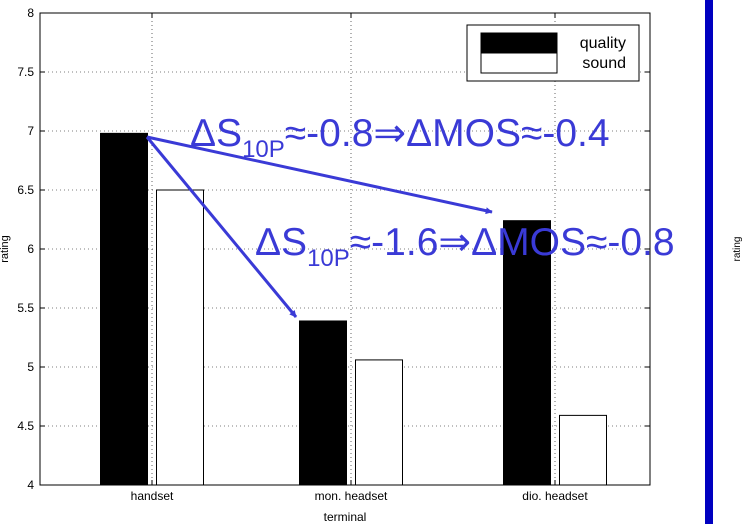  Describe the element at coordinates (281, 242) in the screenshot. I see `annotation-2-delta: ΔS` at that location.